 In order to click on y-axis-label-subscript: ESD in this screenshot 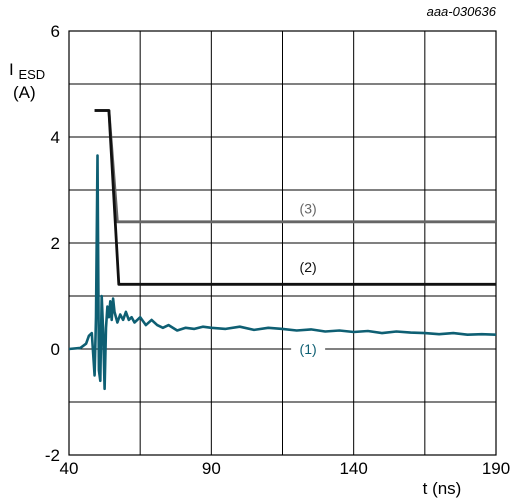, I will do `click(31, 74)`.